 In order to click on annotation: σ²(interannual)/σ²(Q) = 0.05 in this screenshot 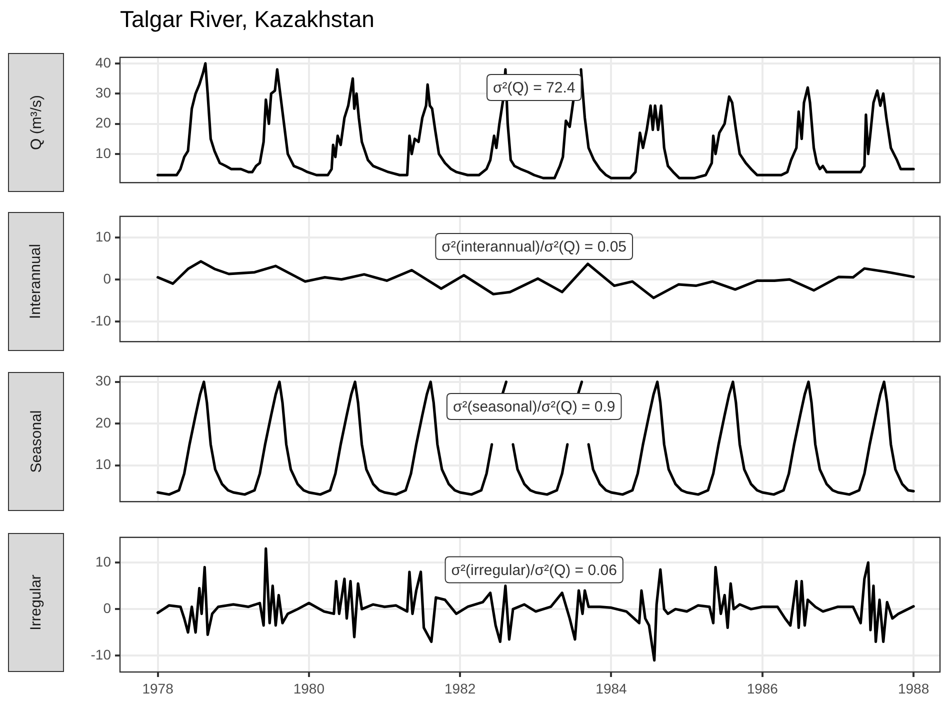, I will do `click(534, 247)`.